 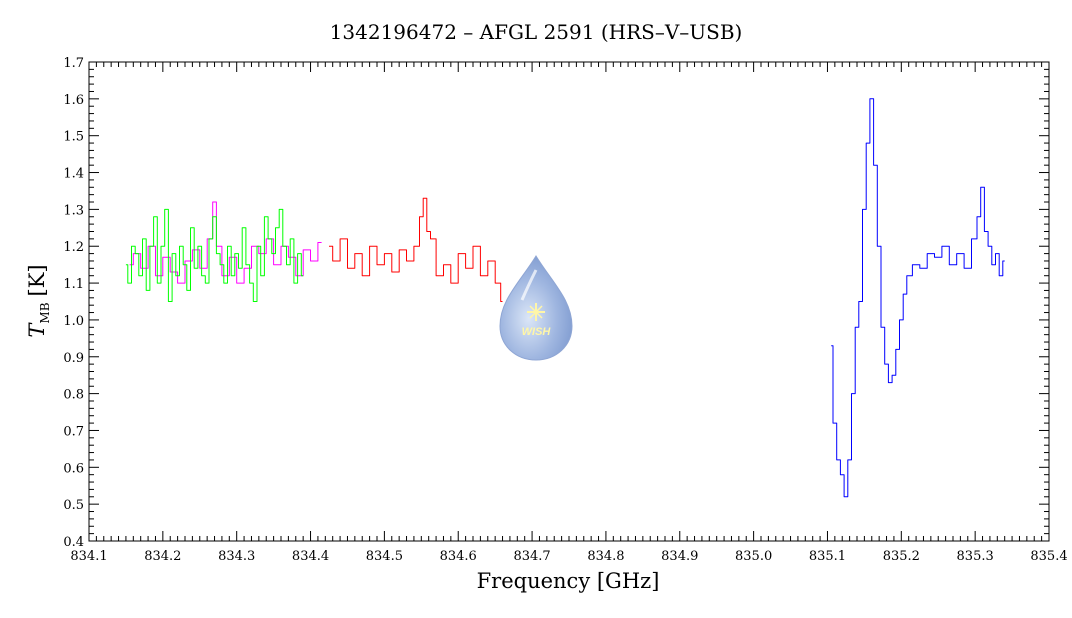 What do you see at coordinates (73, 210) in the screenshot?
I see `y-tick-label: 1.3` at bounding box center [73, 210].